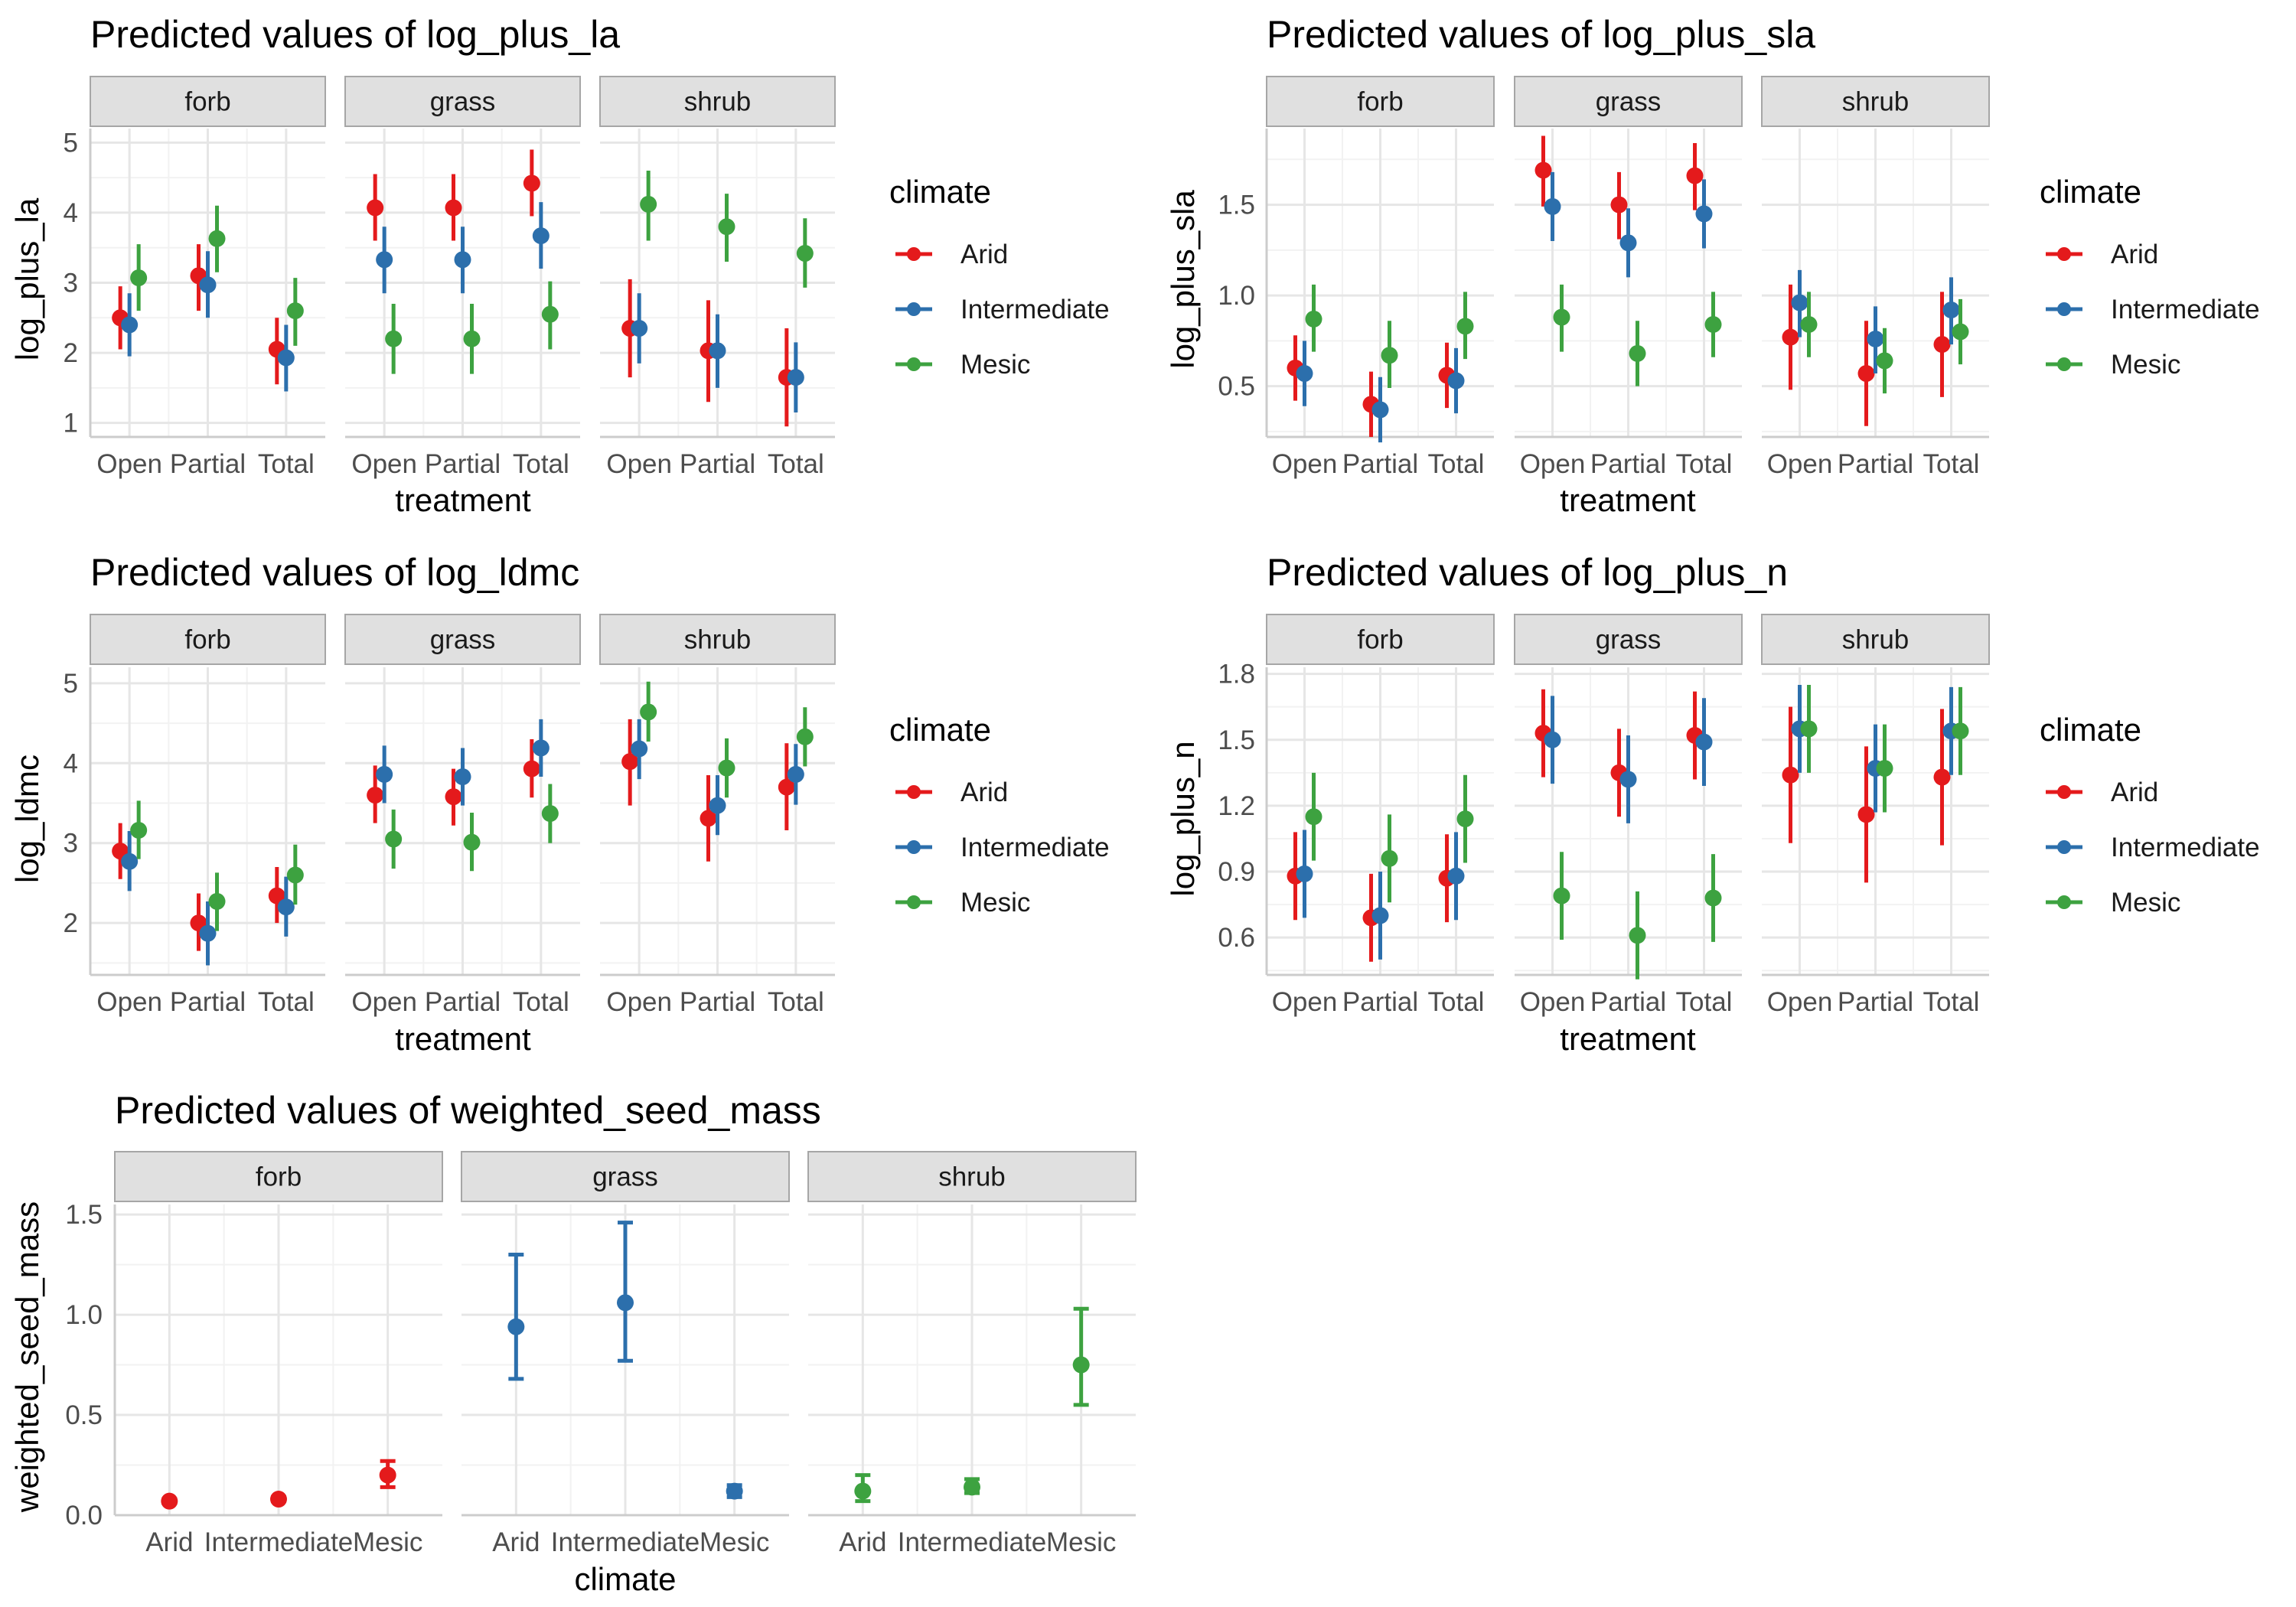  I want to click on y-tick-label: 5, so click(71, 684).